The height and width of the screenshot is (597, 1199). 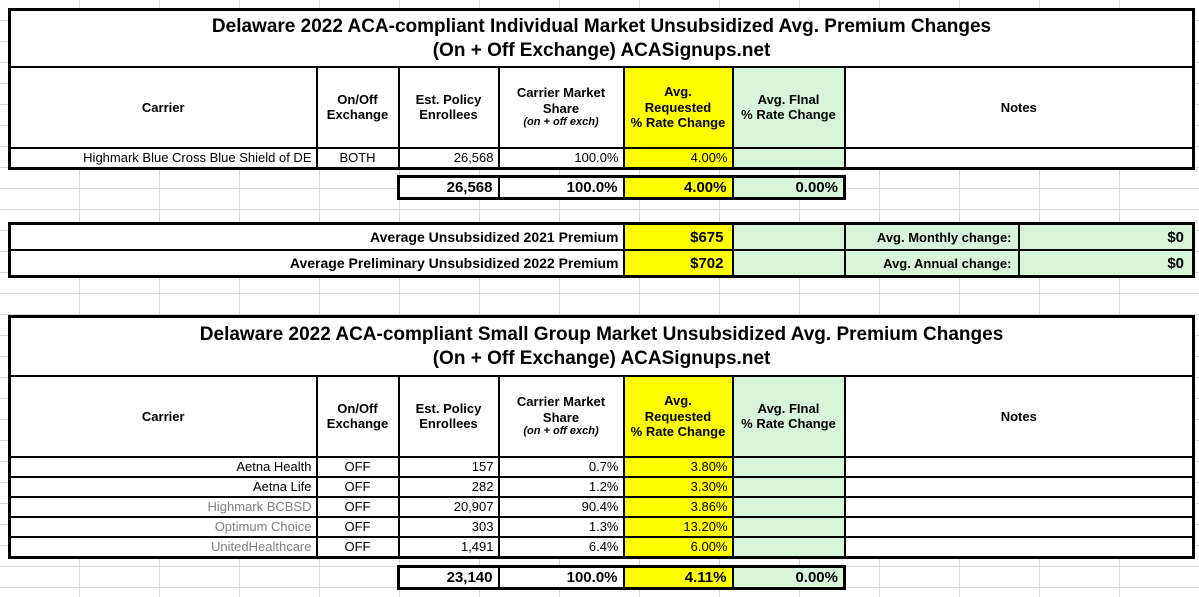 I want to click on individual-title-line2: (On + Off Exchange) ACASignups.net, so click(x=601, y=51).